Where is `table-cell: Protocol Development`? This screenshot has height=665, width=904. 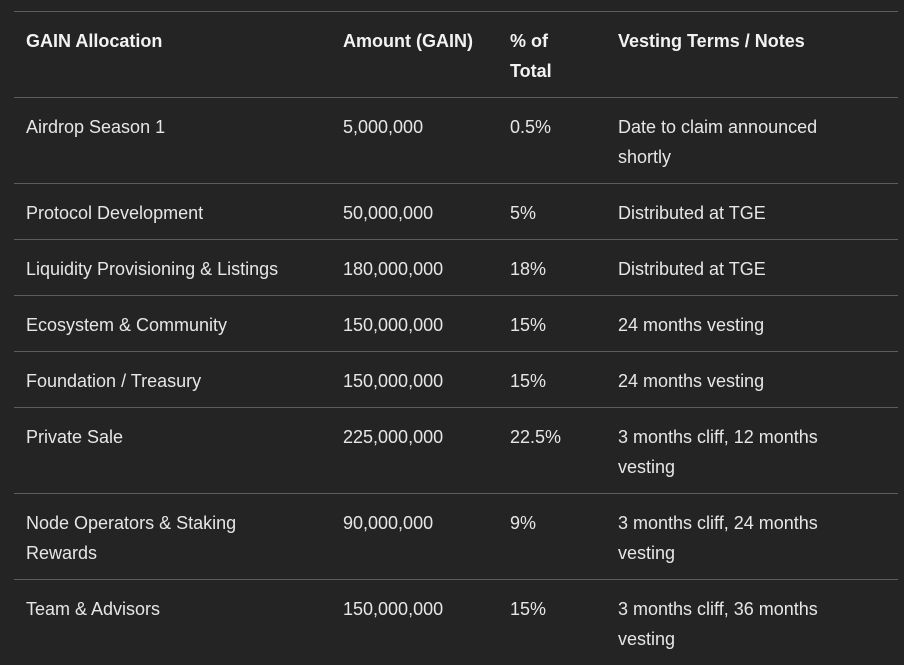 table-cell: Protocol Development is located at coordinates (172, 212).